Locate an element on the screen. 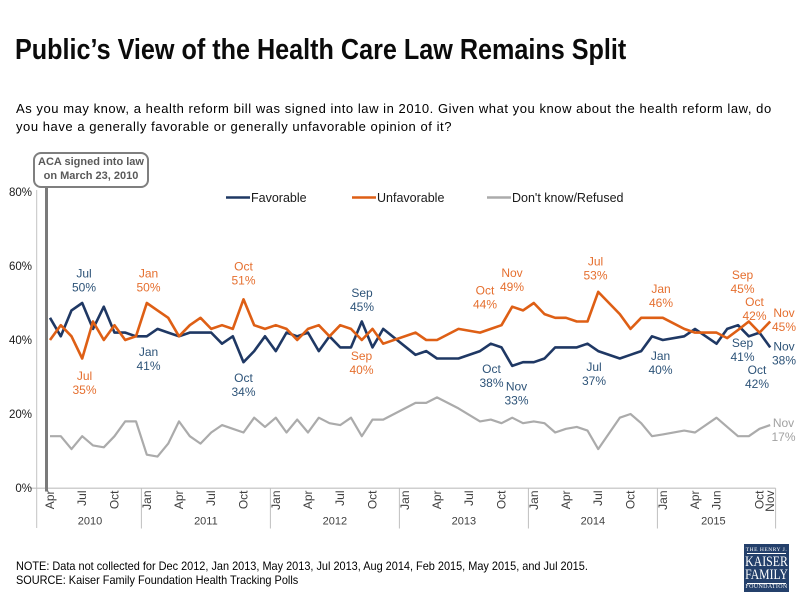 The image size is (800, 600). svg-text: 2014 is located at coordinates (593, 522).